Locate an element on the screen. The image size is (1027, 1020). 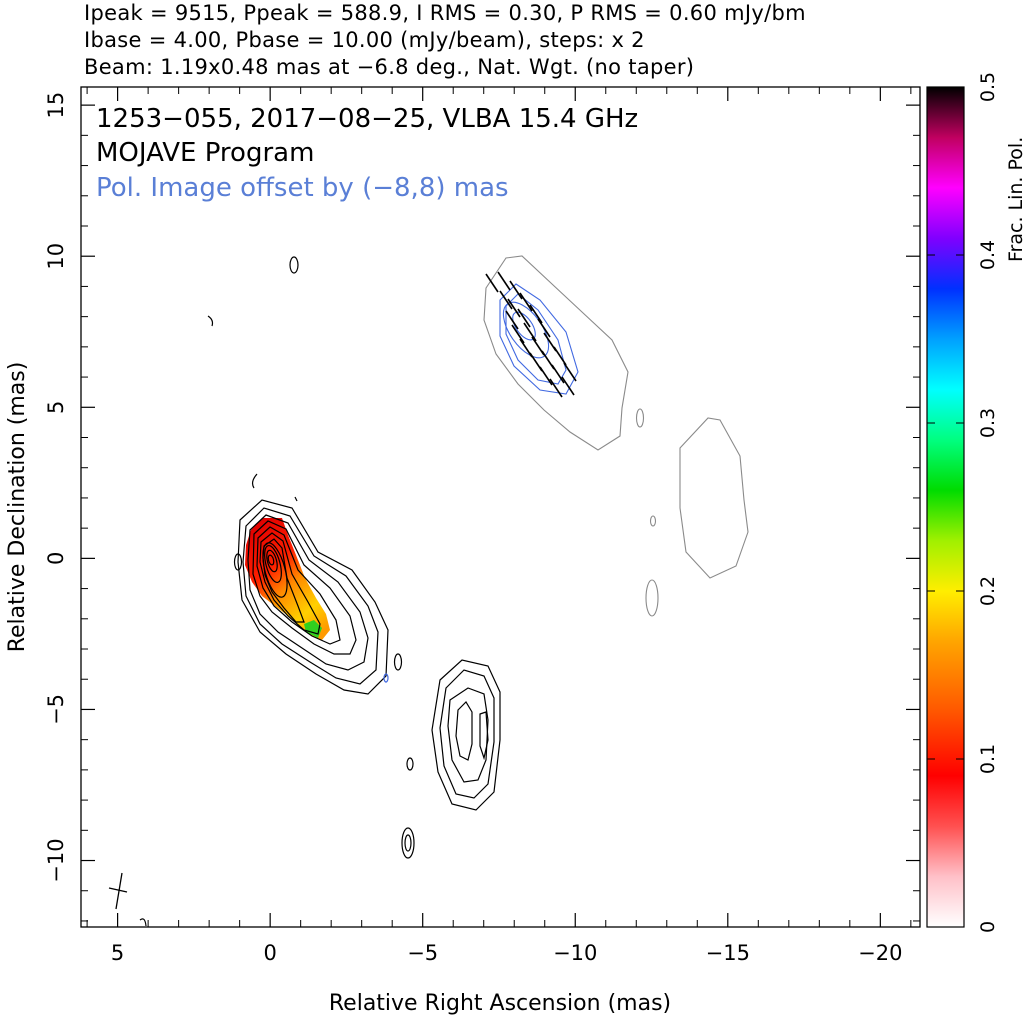
stokes-i-core-contours is located at coordinates (313, 597).